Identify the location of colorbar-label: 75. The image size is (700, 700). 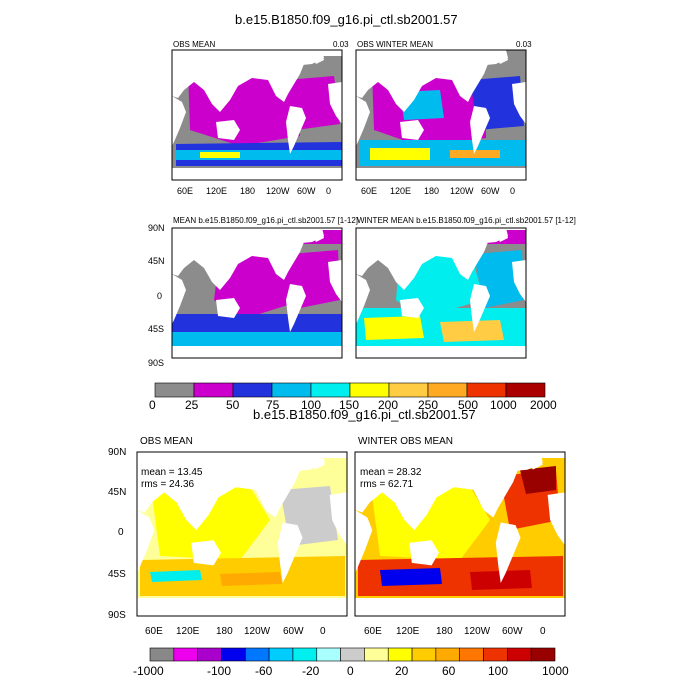
(273, 405).